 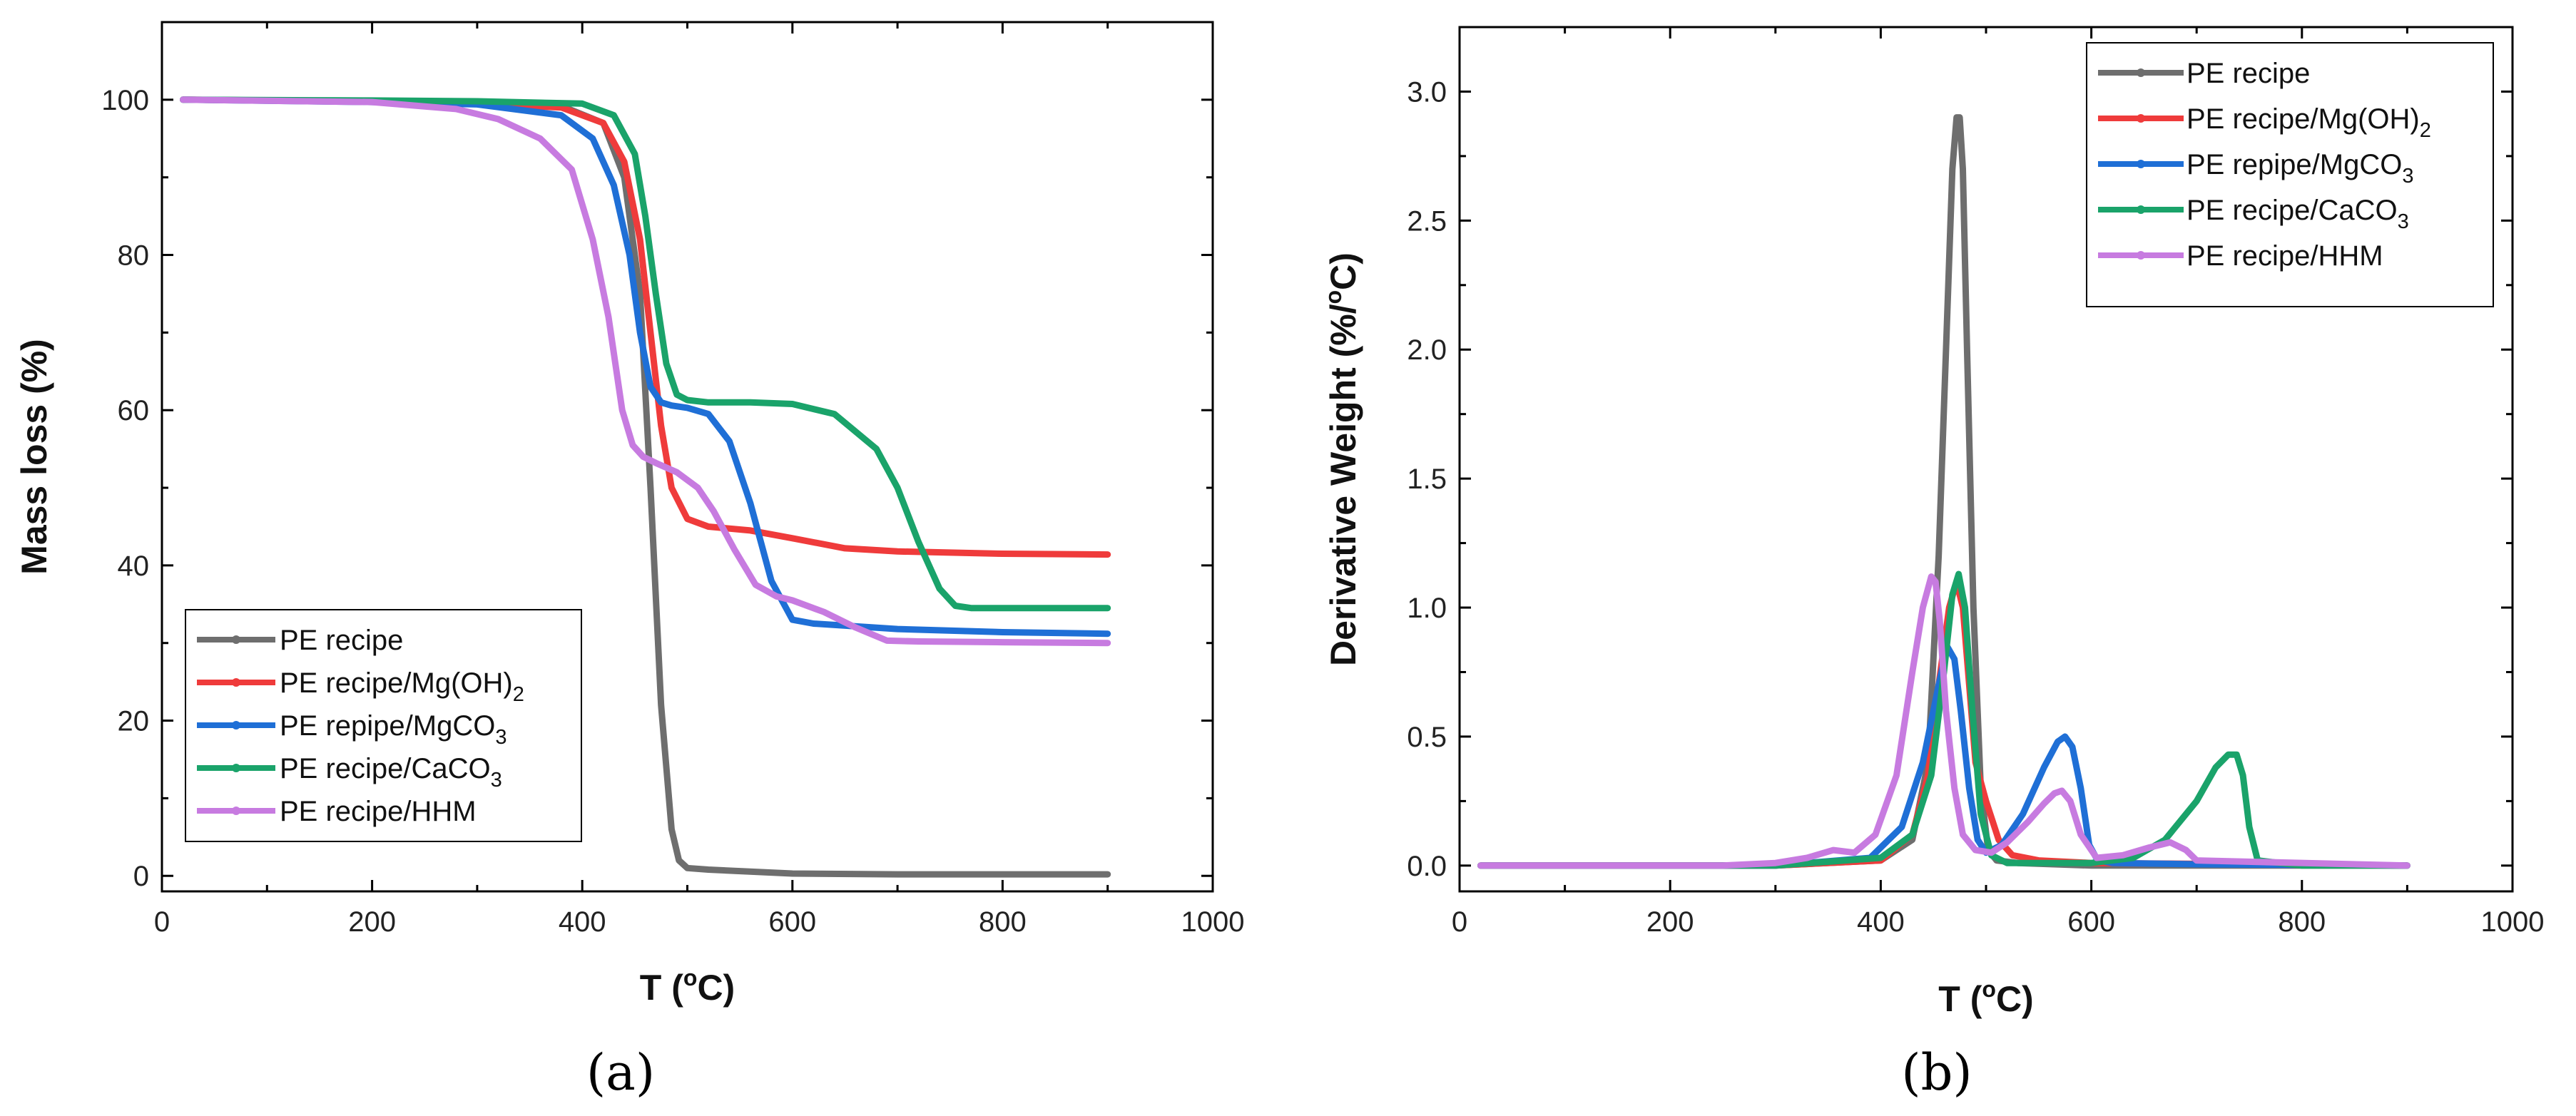 What do you see at coordinates (2308, 122) in the screenshot?
I see `panel-b-legend-label-mgoh2: PE recipe/Mg(OH)2` at bounding box center [2308, 122].